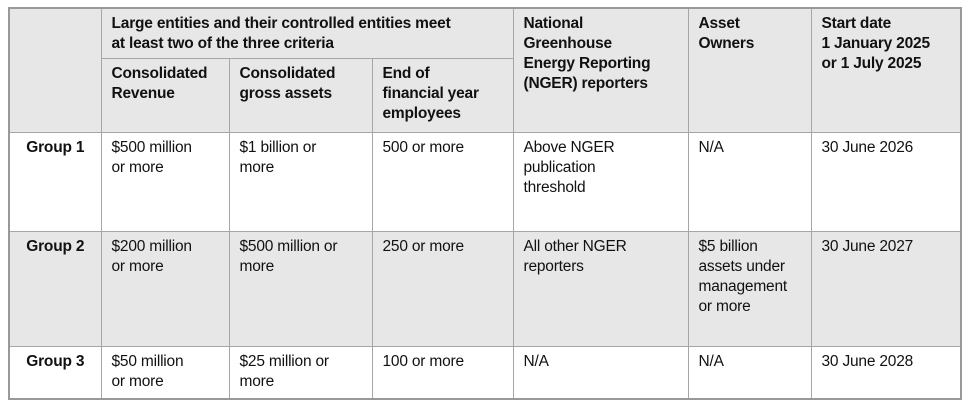 Image resolution: width=970 pixels, height=407 pixels. What do you see at coordinates (55, 372) in the screenshot?
I see `group-label-cell: Group 3` at bounding box center [55, 372].